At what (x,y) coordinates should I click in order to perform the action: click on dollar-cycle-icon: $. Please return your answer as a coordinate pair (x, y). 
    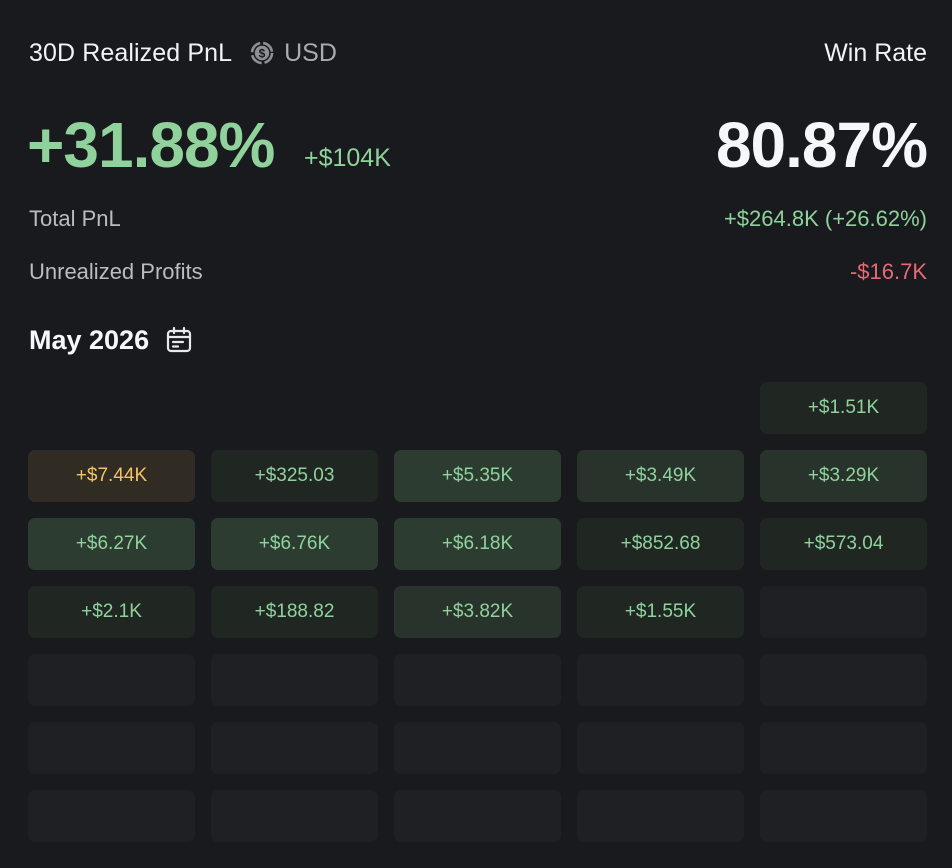
    Looking at the image, I should click on (262, 53).